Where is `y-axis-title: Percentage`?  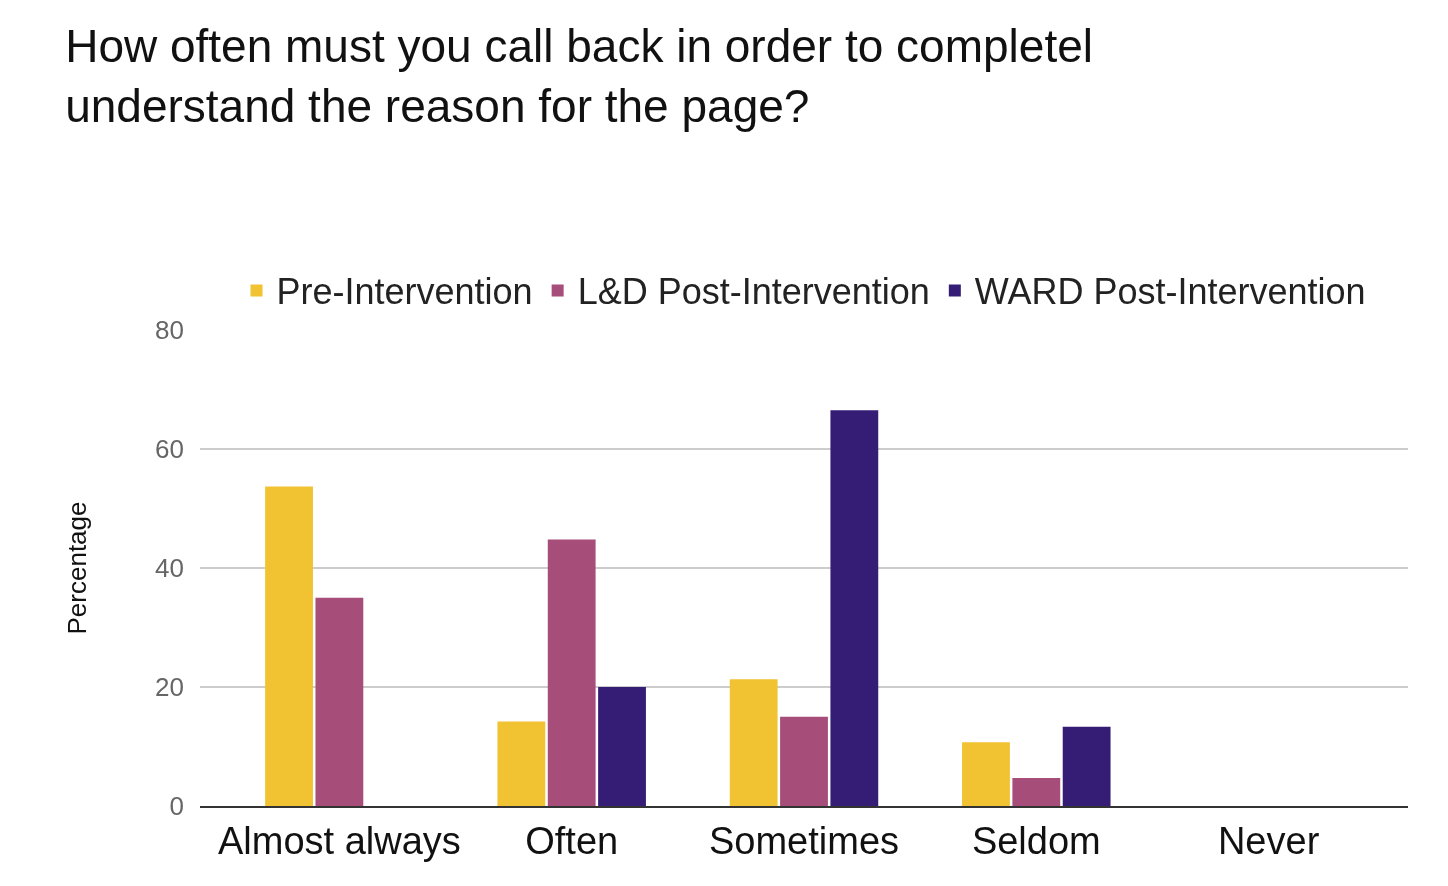
y-axis-title: Percentage is located at coordinates (77, 568).